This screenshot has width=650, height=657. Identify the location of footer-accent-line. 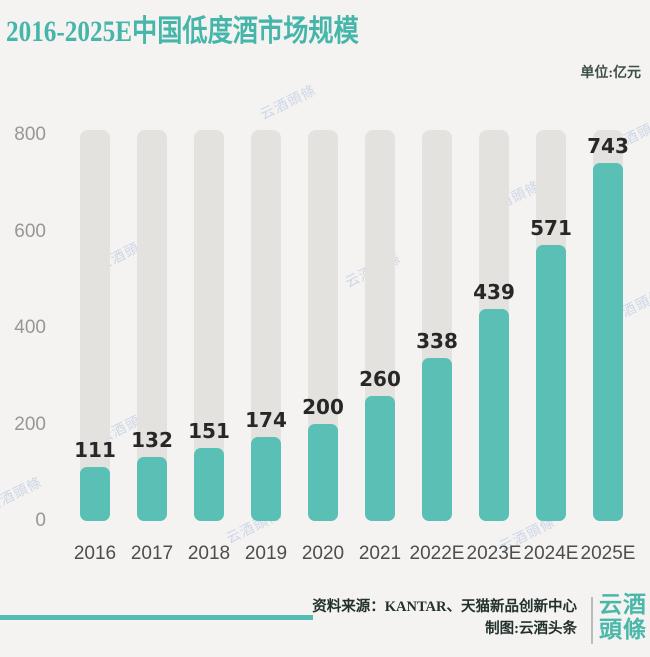
(156, 617).